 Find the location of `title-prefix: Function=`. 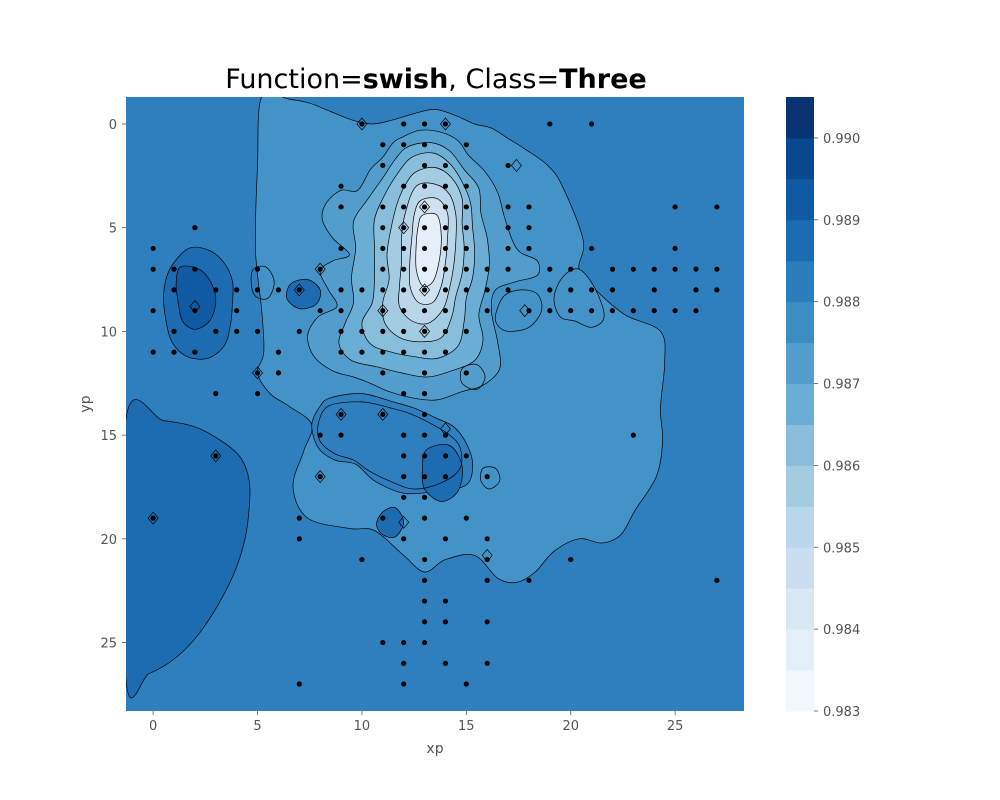

title-prefix: Function= is located at coordinates (293, 79).